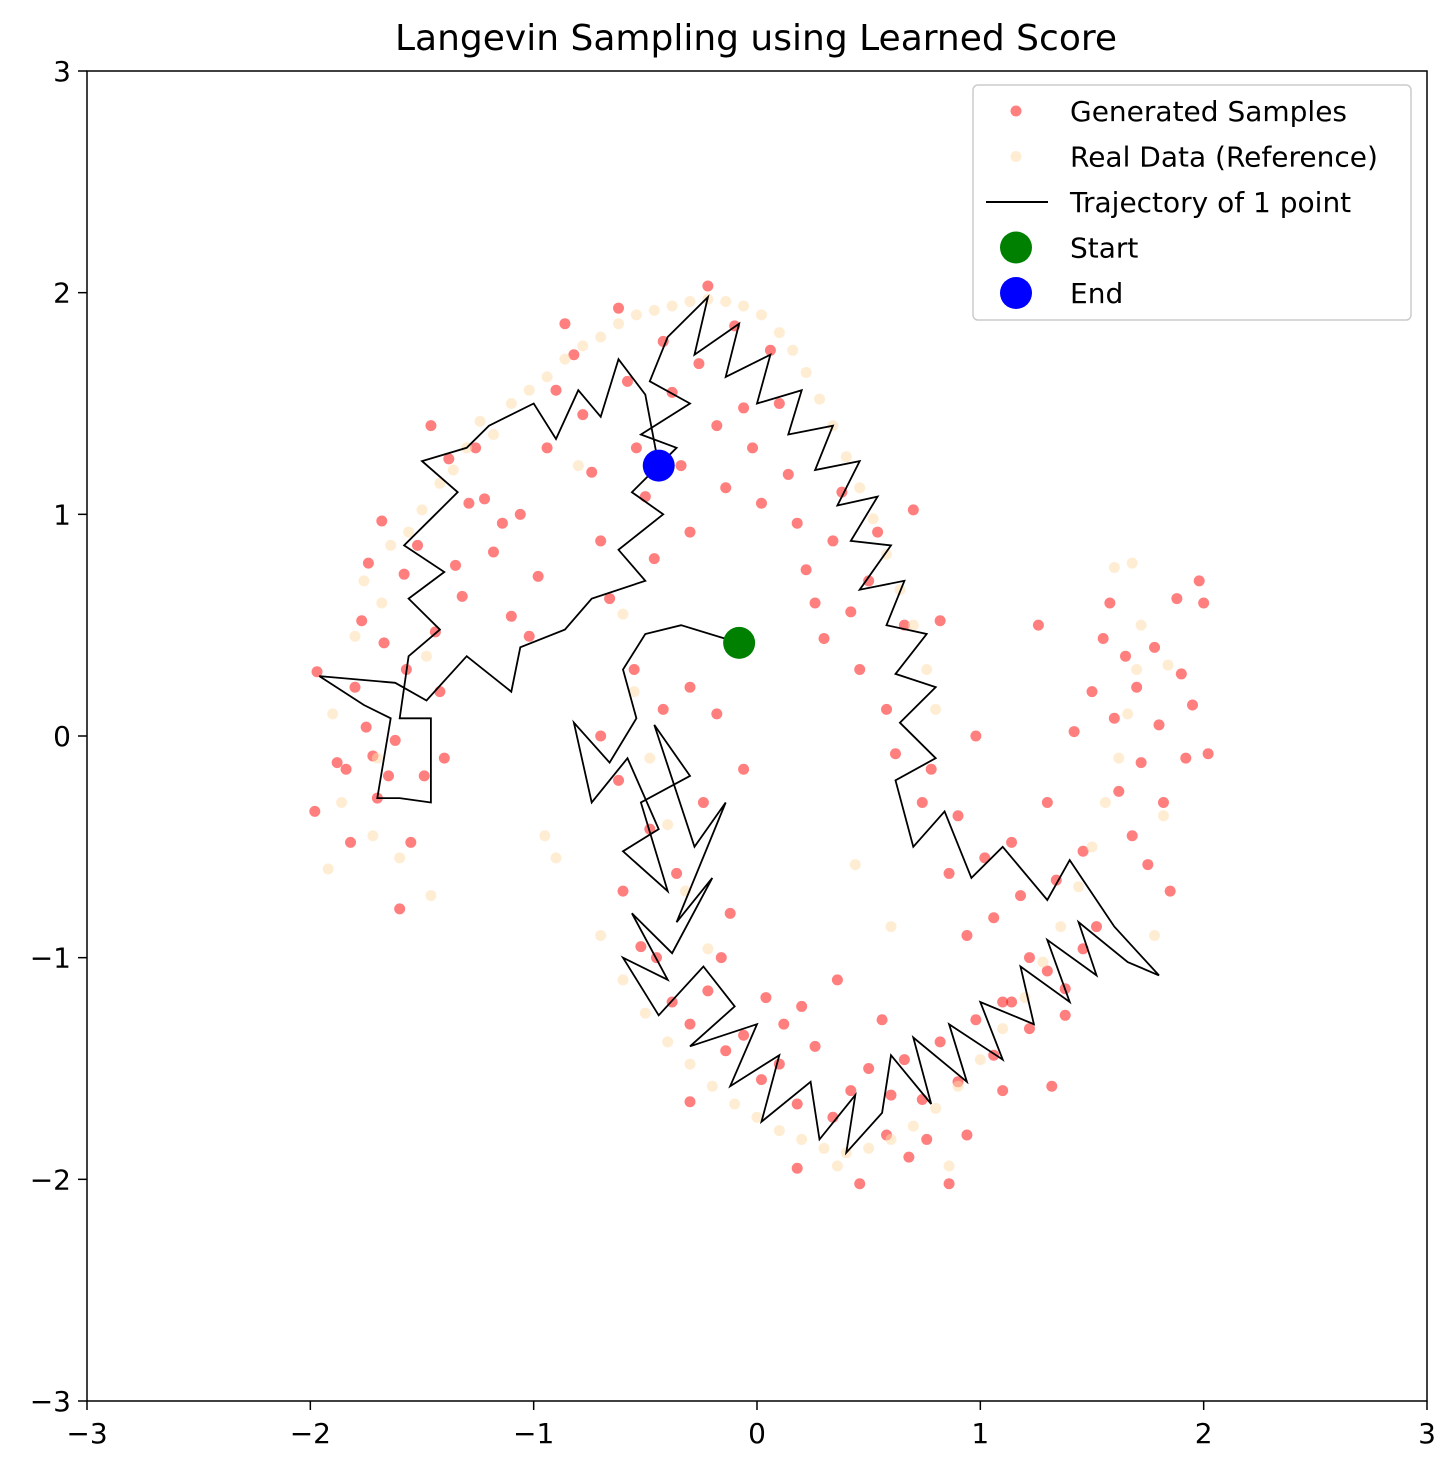  Describe the element at coordinates (1178, 111) in the screenshot. I see `legend-item: Generated Samples` at that location.